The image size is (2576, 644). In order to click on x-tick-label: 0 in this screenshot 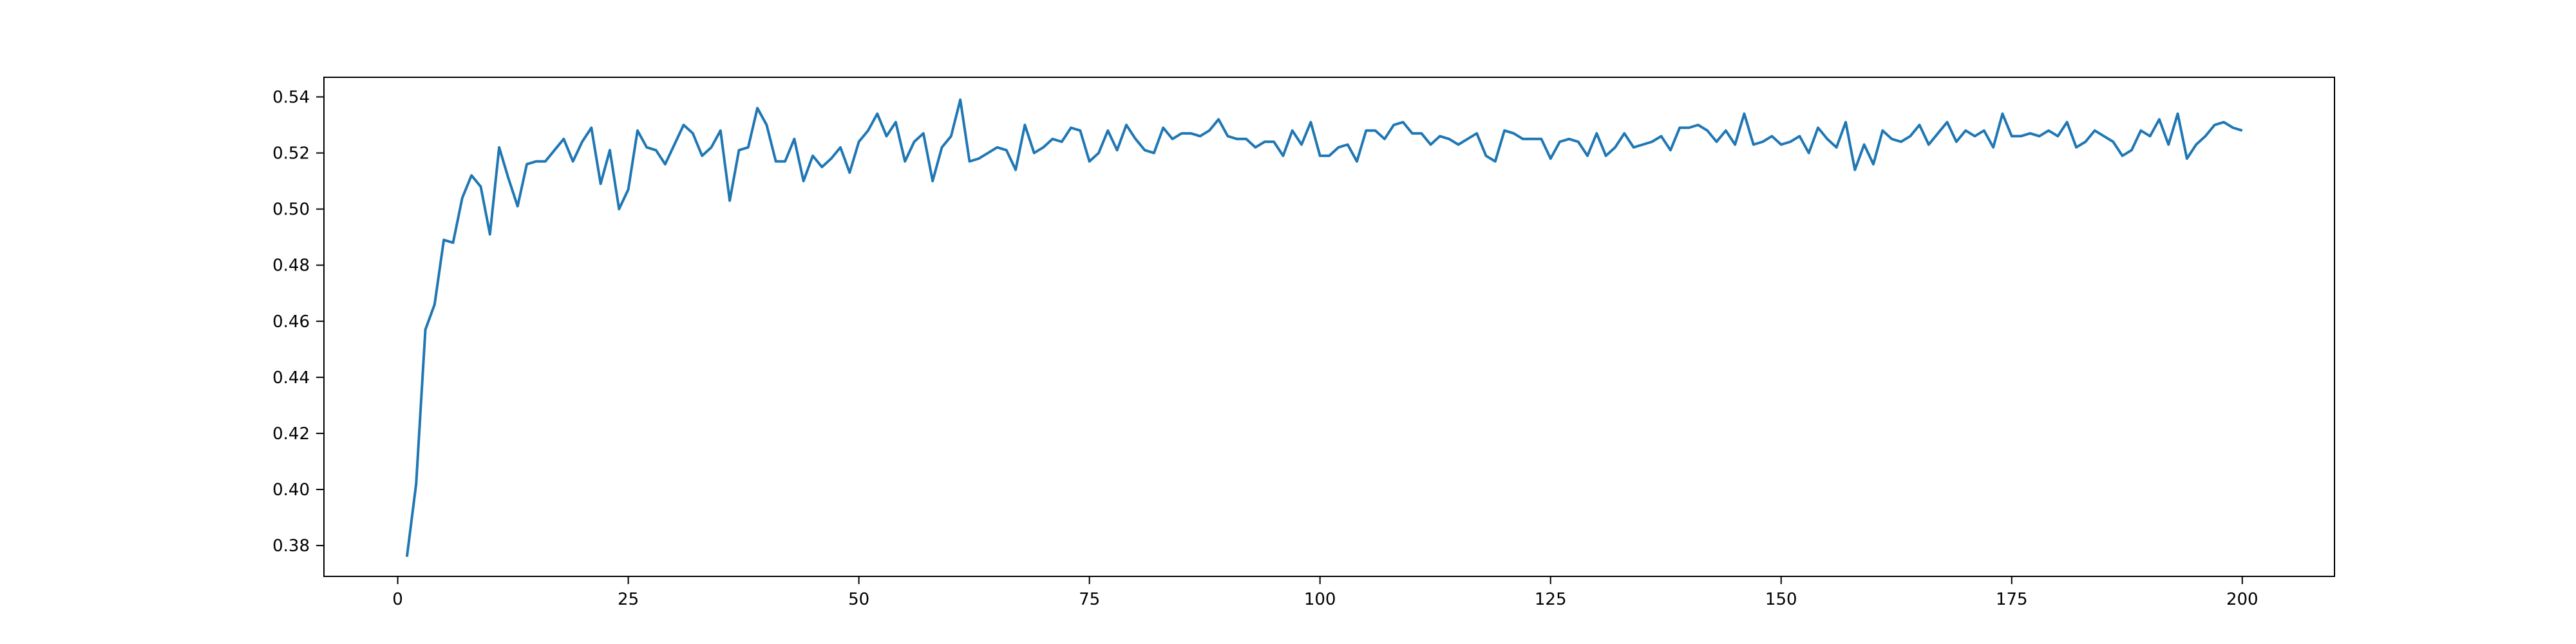, I will do `click(398, 599)`.